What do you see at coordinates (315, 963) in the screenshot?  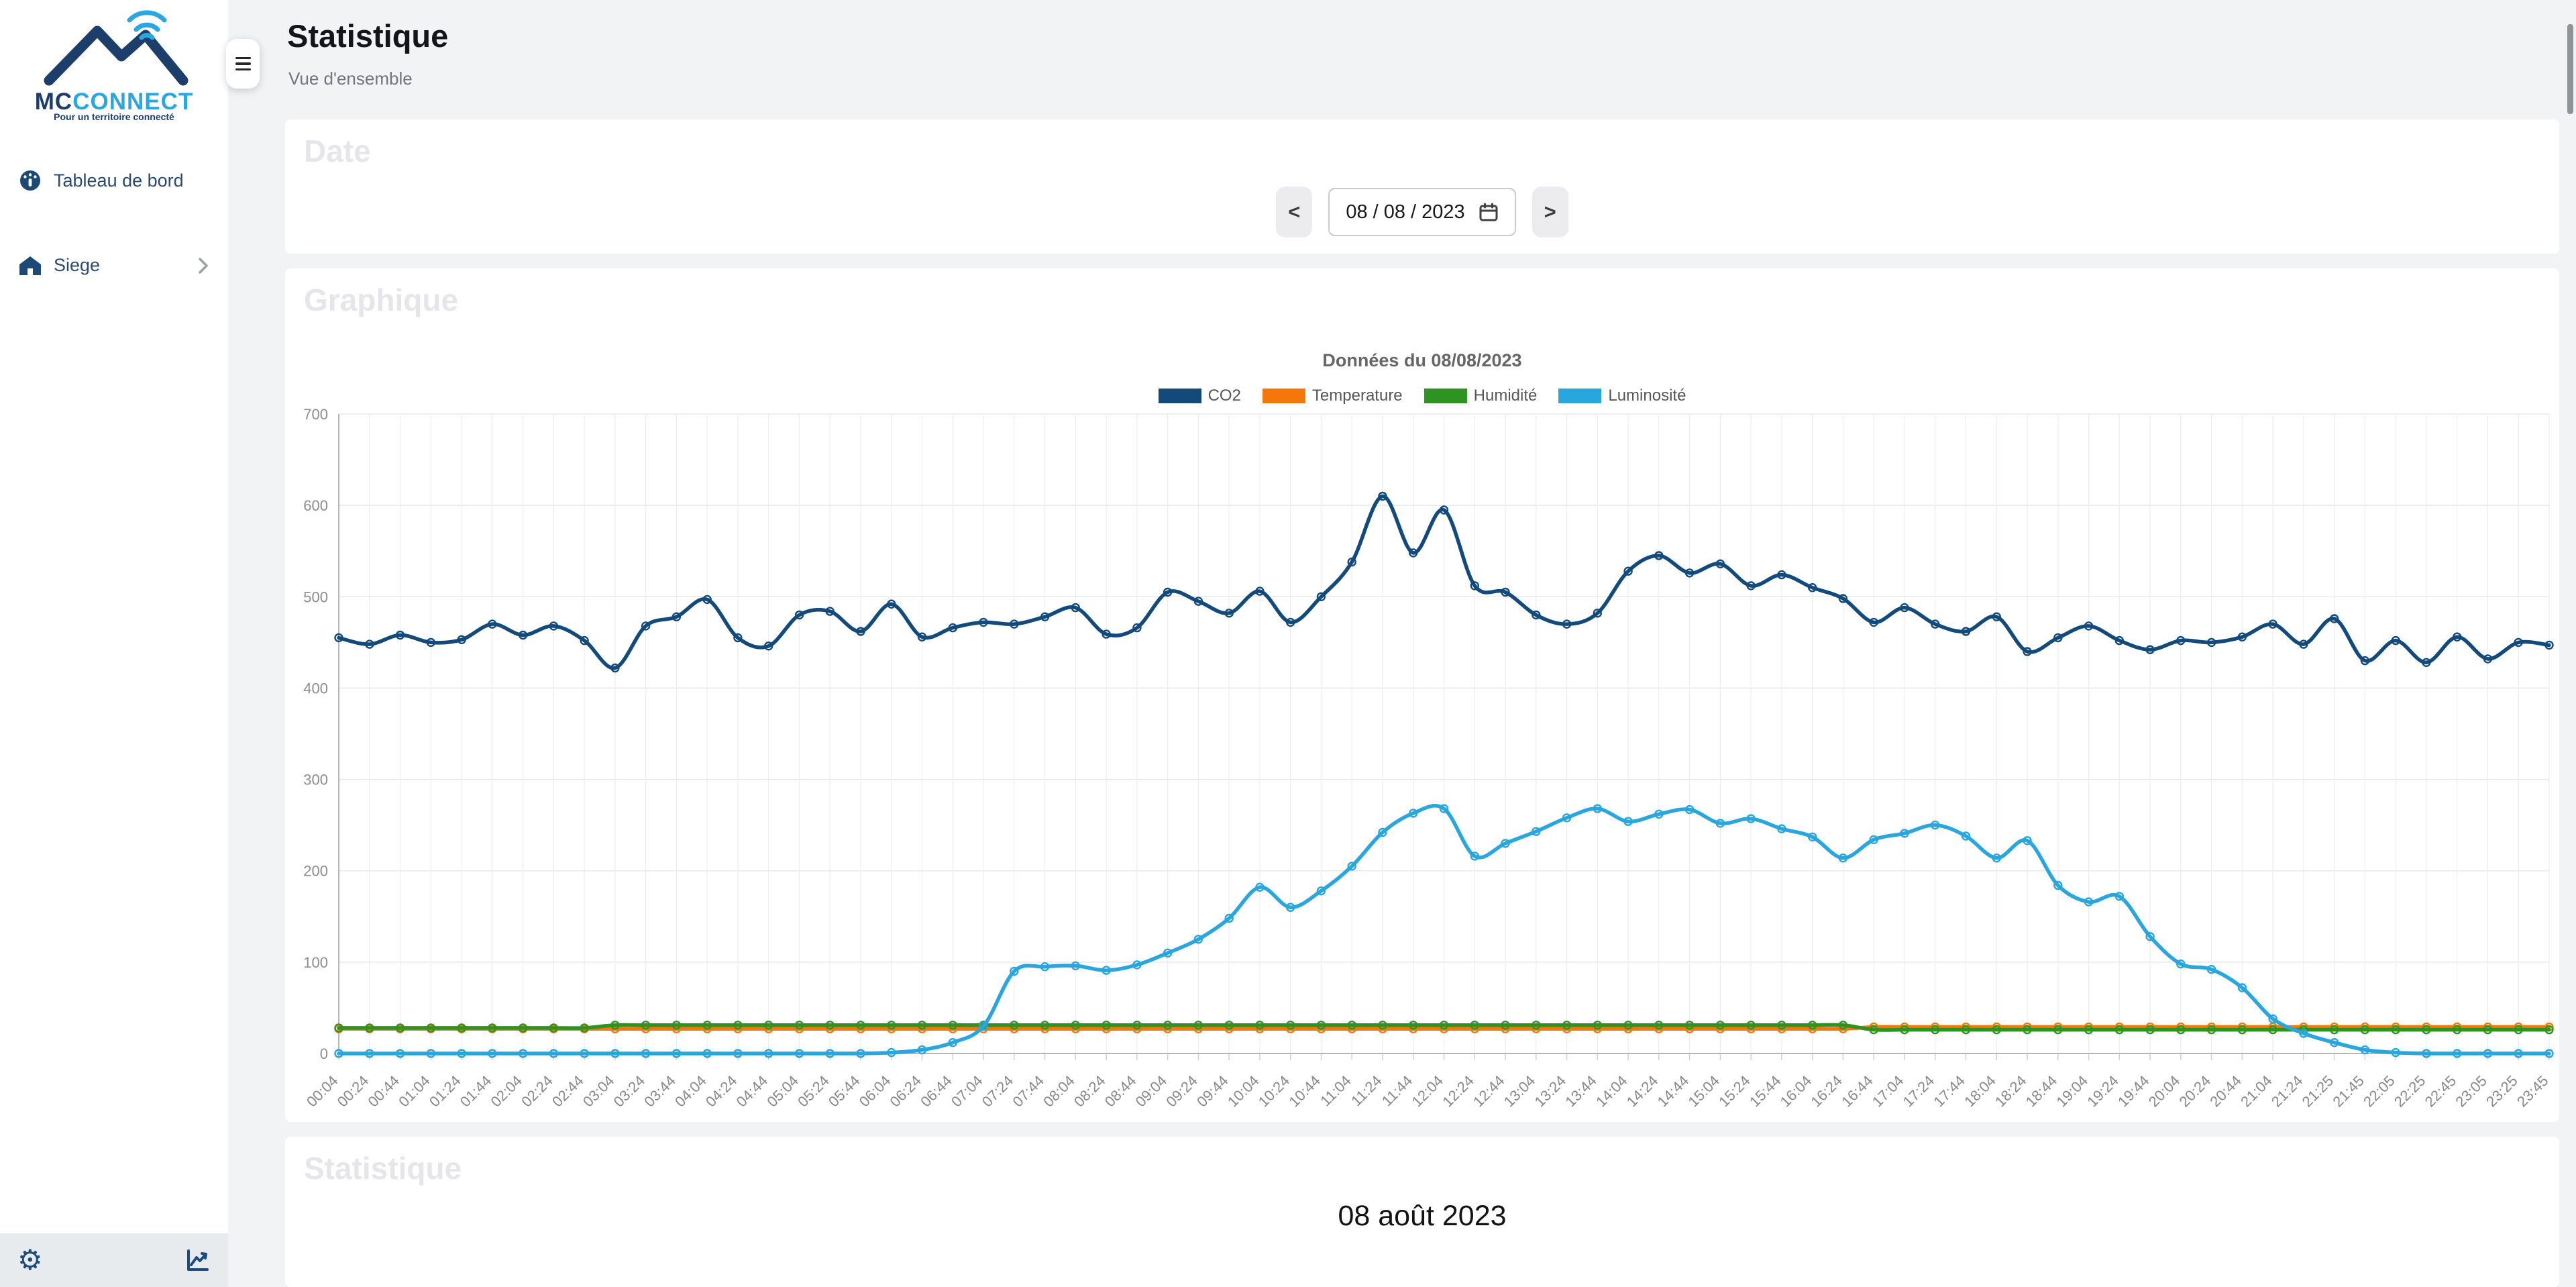 I see `svg-text: 100` at bounding box center [315, 963].